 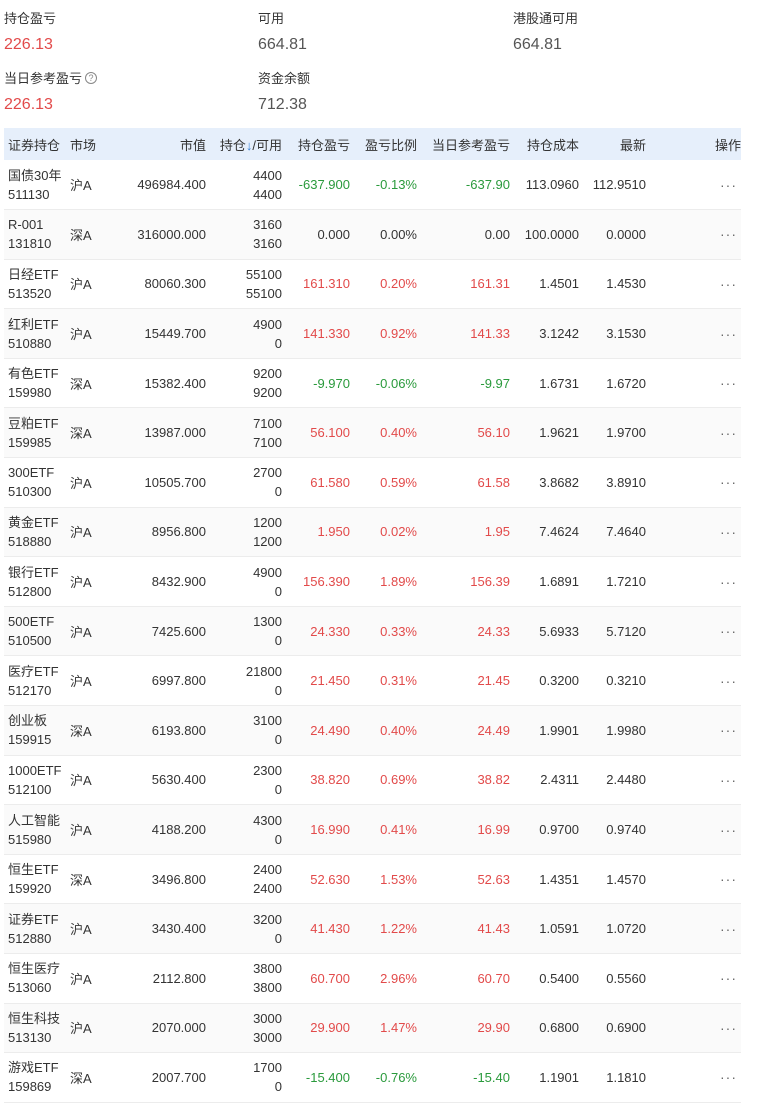 What do you see at coordinates (612, 284) in the screenshot?
I see `latest-cell: 1.4530` at bounding box center [612, 284].